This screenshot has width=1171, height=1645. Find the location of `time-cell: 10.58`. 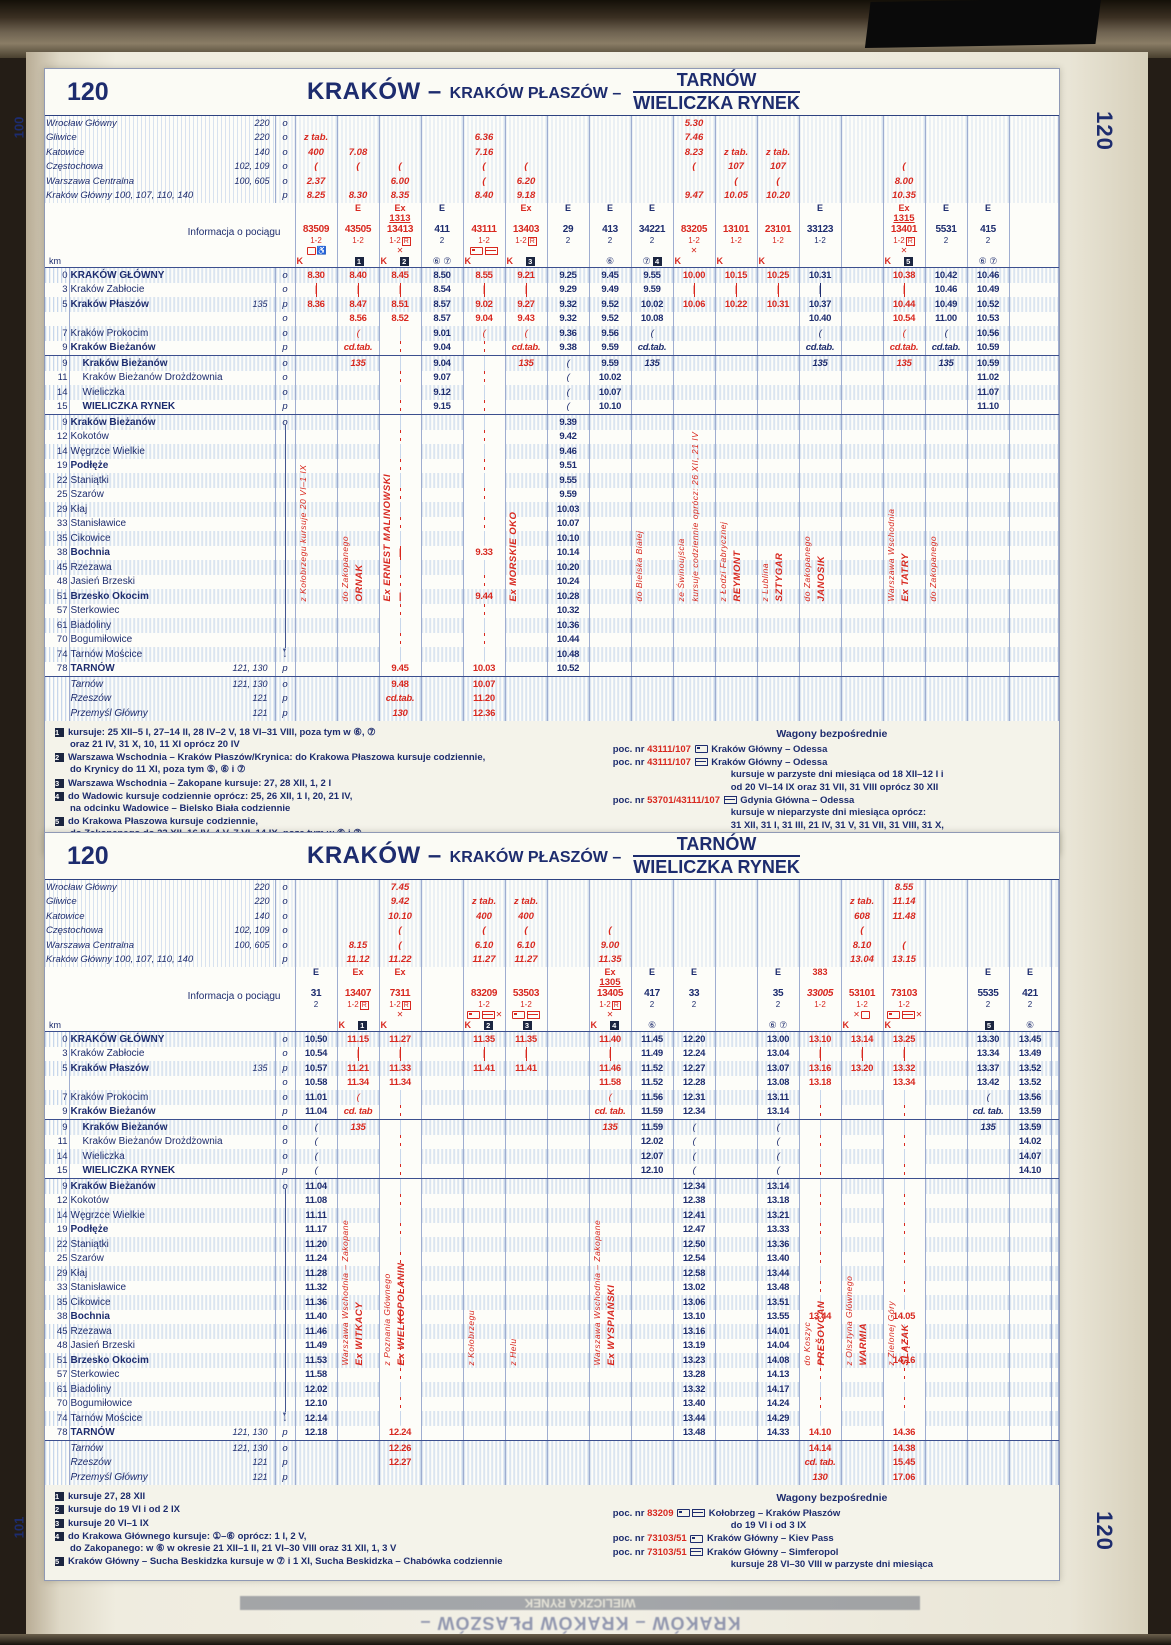

time-cell: 10.58 is located at coordinates (316, 1082).